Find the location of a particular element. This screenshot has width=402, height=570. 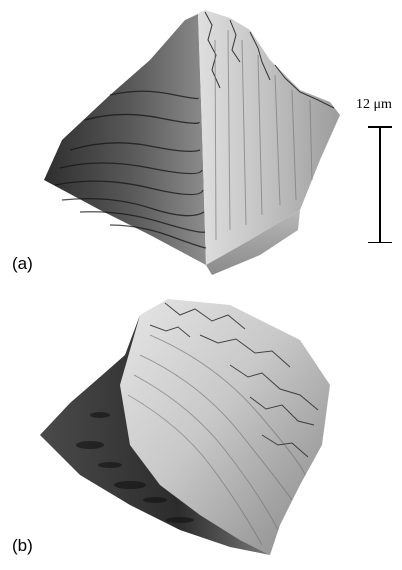

scale-bar-line is located at coordinates (380, 184).